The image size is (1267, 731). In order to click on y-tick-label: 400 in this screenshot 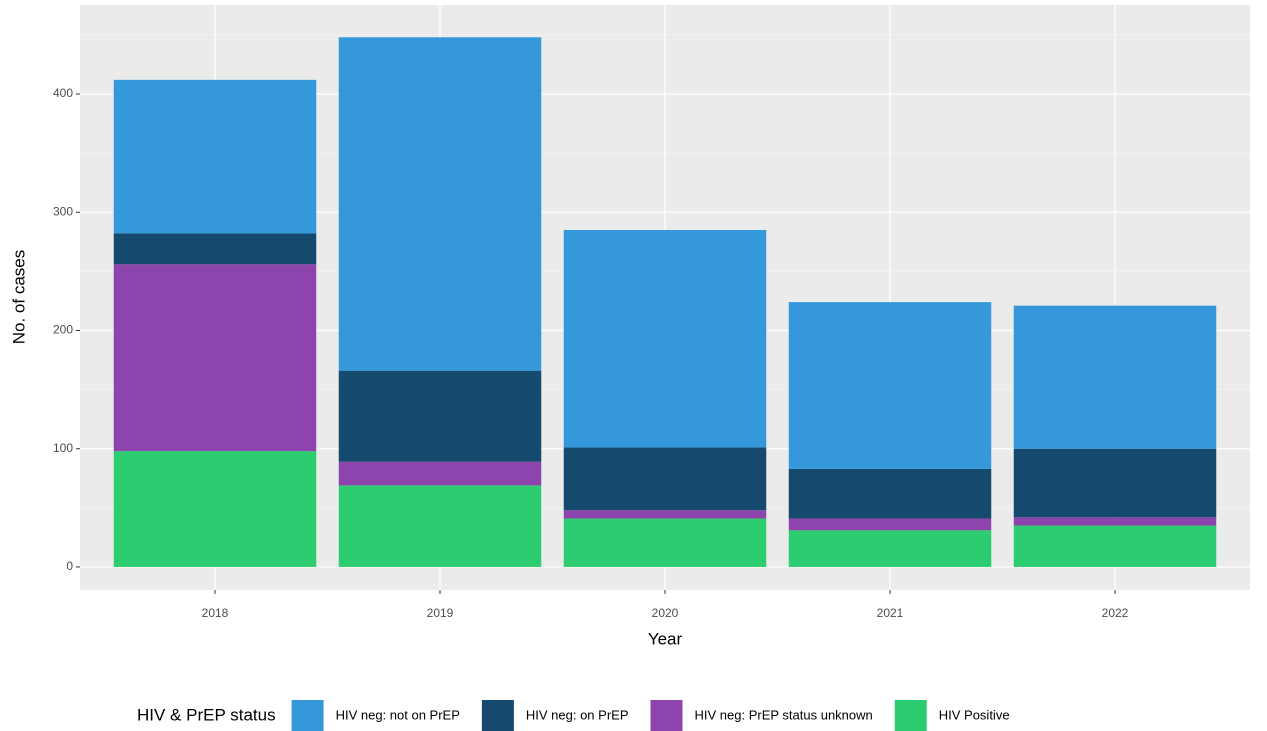, I will do `click(63, 93)`.